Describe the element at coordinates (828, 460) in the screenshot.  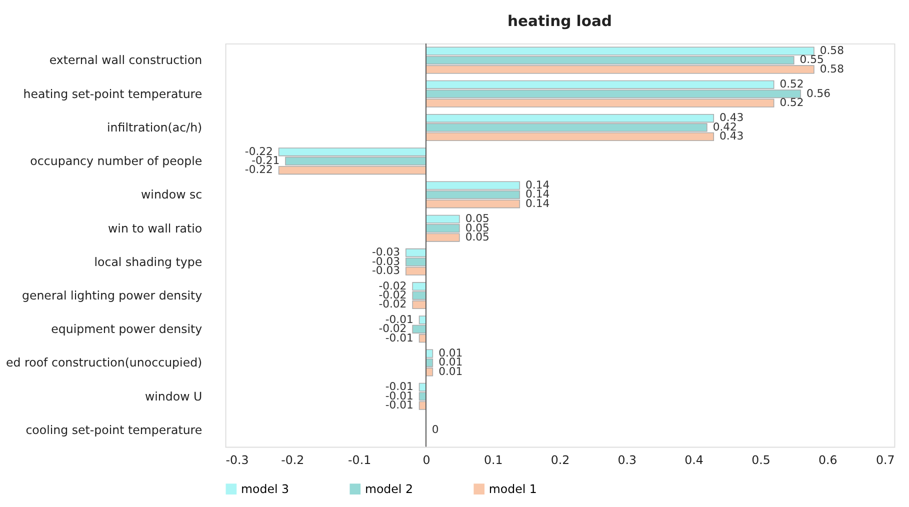
I see `x-tick-label: 0.6` at that location.